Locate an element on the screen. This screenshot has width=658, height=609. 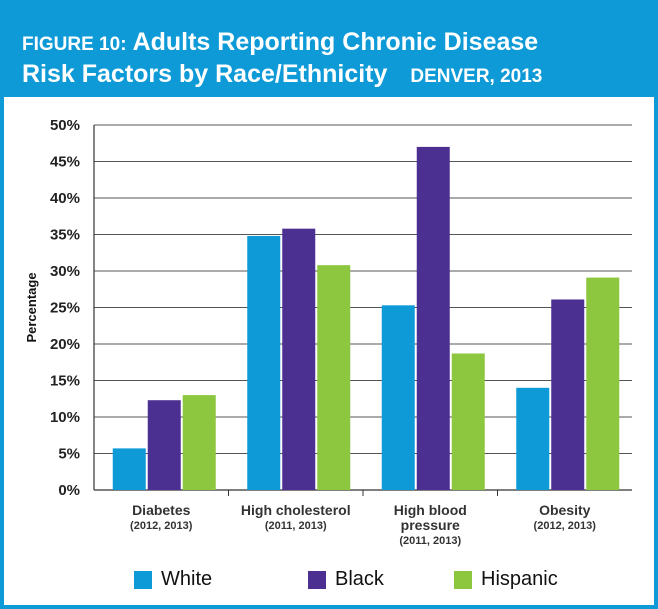
legend-item-white: White is located at coordinates (173, 579).